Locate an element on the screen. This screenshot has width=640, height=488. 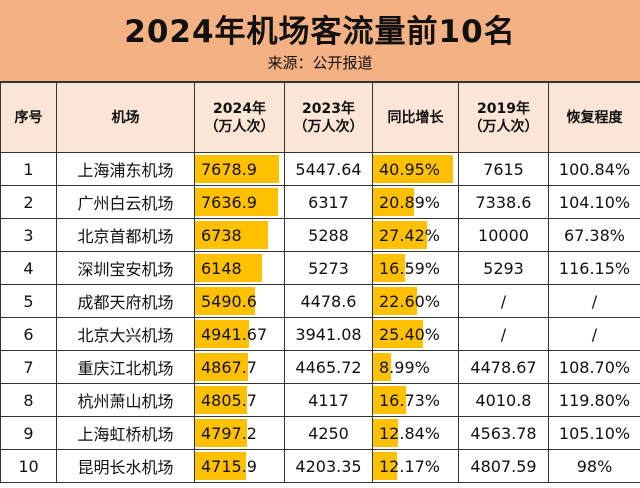
growth-cell: 16.59% is located at coordinates (415, 268).